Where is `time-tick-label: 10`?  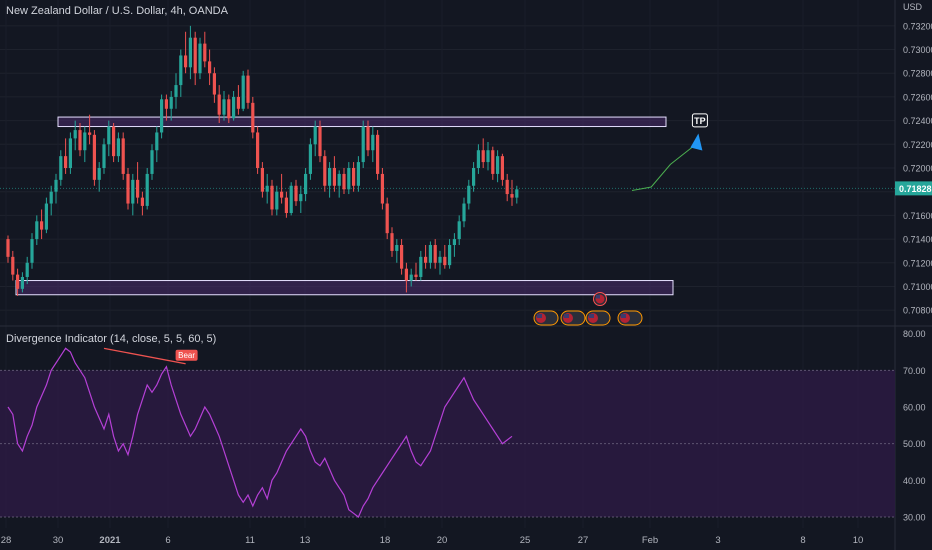 time-tick-label: 10 is located at coordinates (858, 540).